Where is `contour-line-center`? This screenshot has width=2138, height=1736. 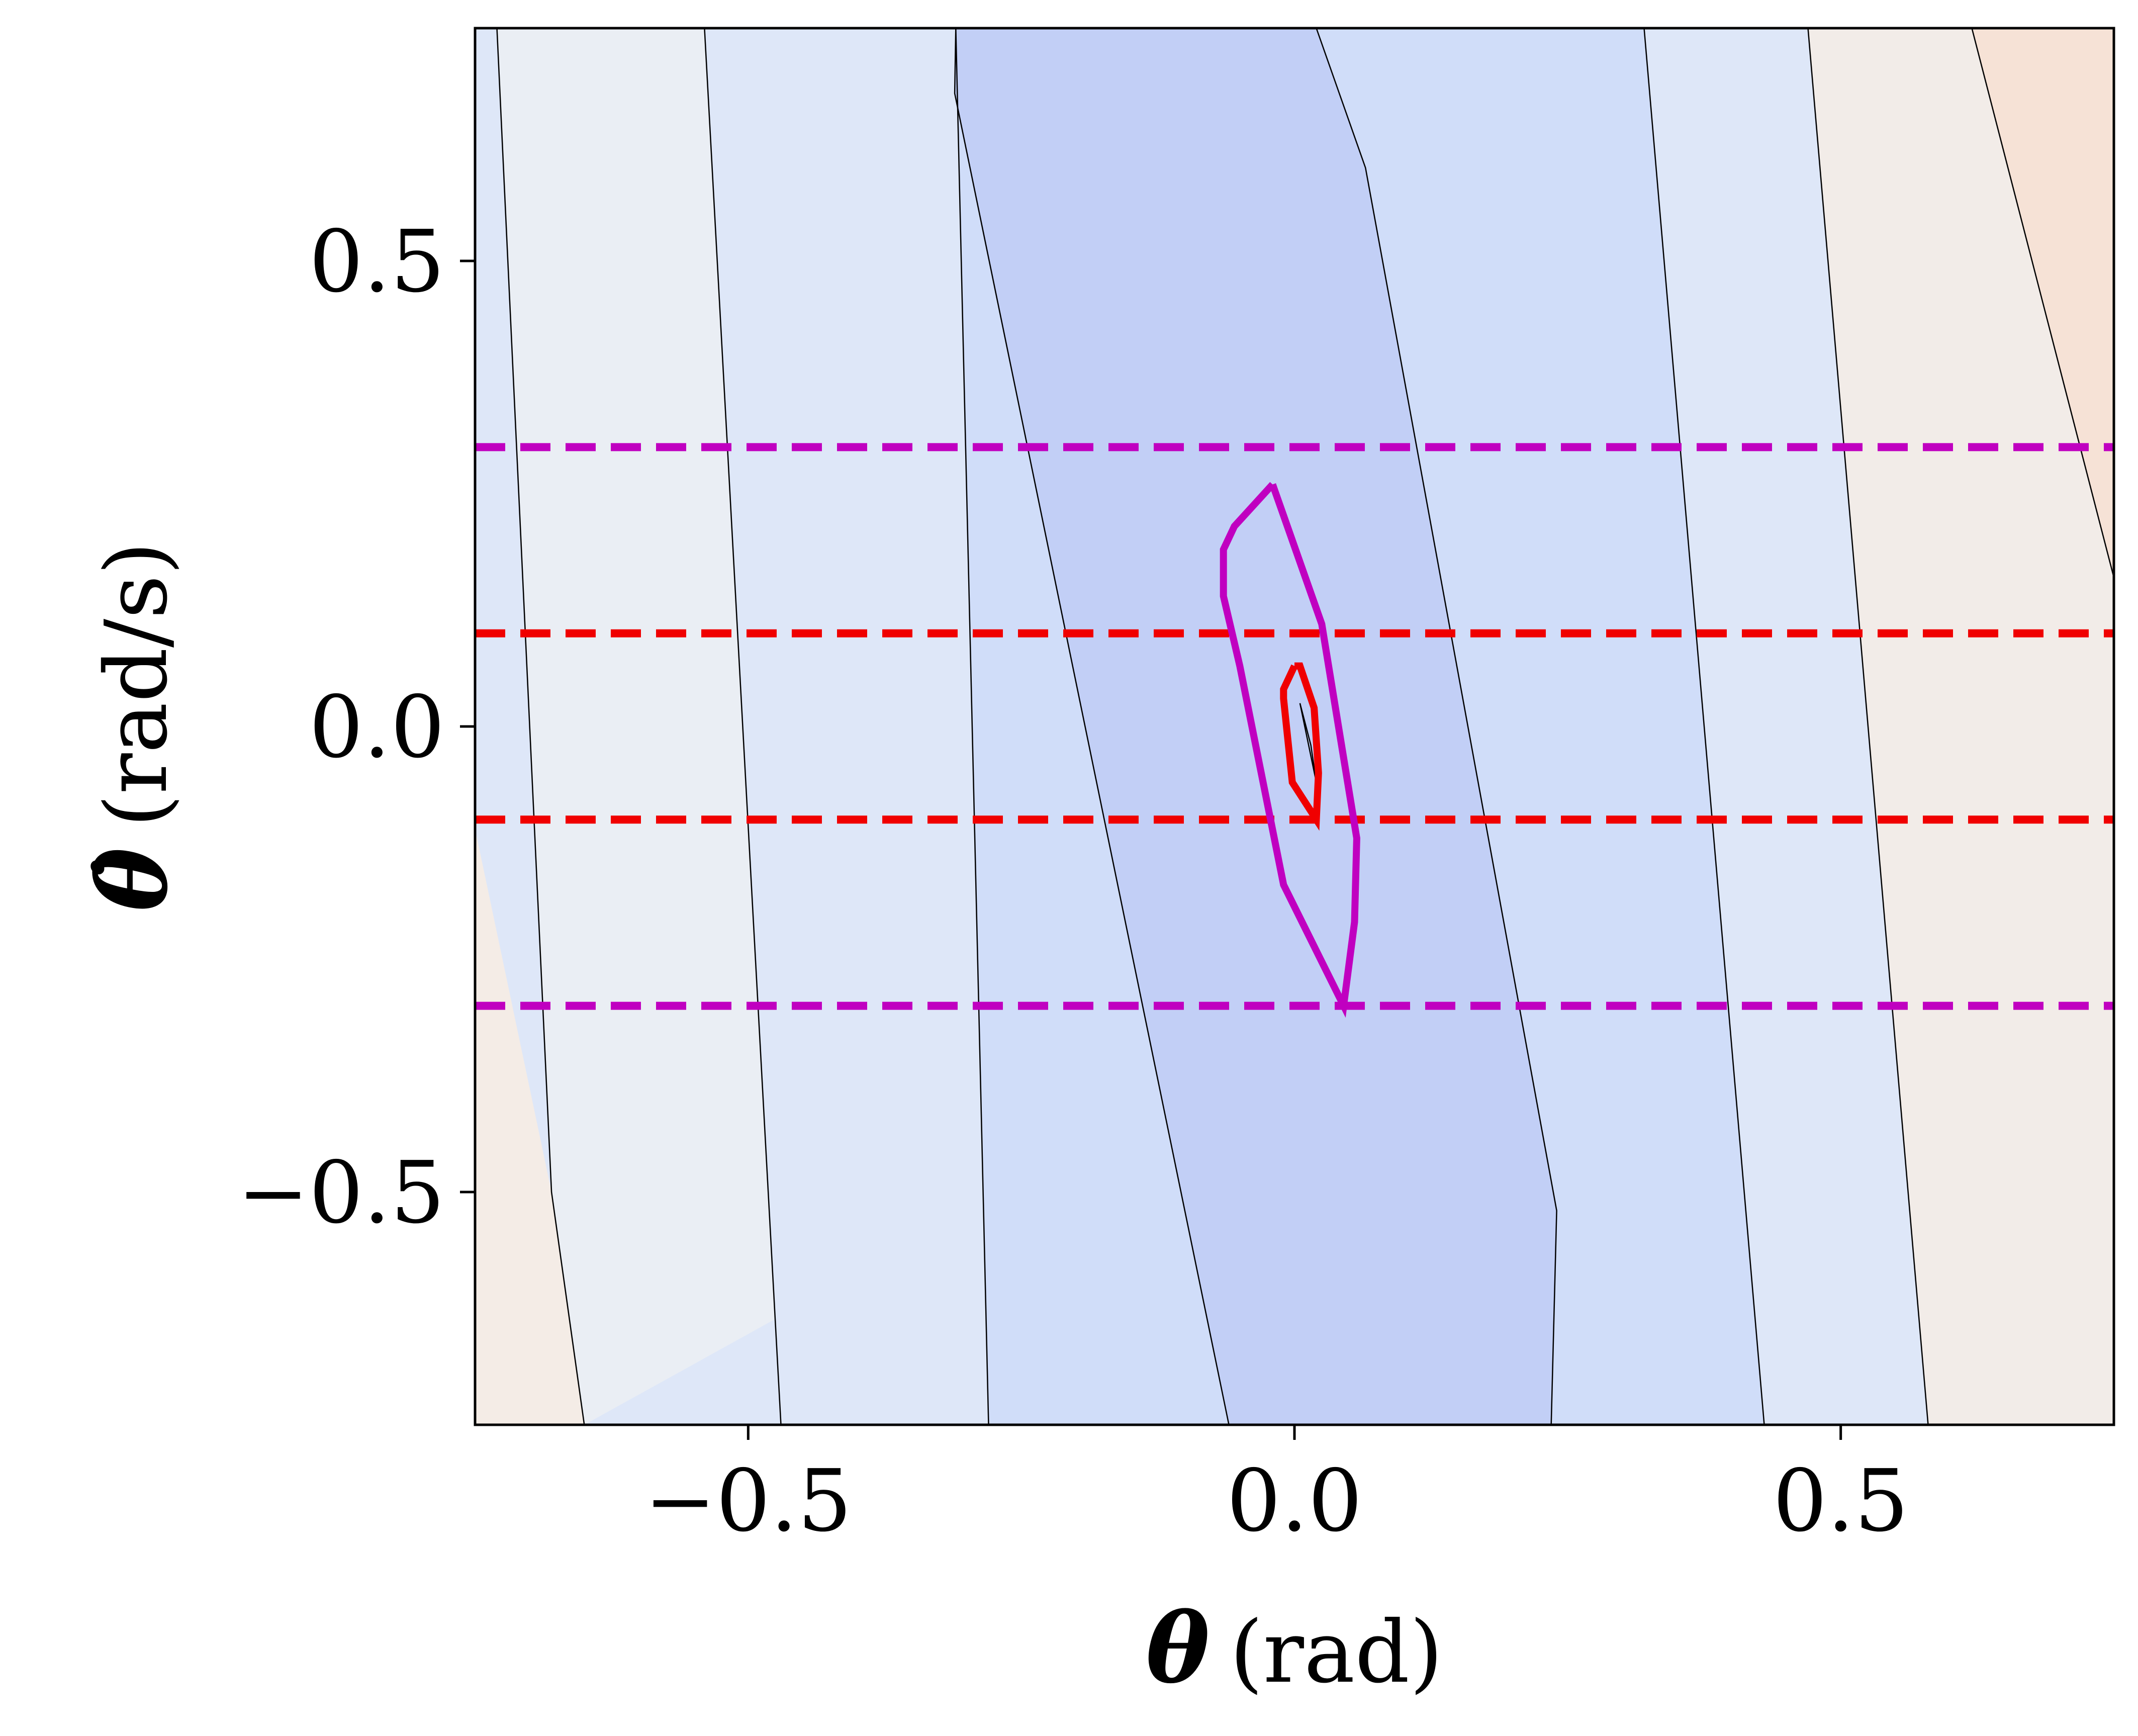
contour-line-center is located at coordinates (1308, 743).